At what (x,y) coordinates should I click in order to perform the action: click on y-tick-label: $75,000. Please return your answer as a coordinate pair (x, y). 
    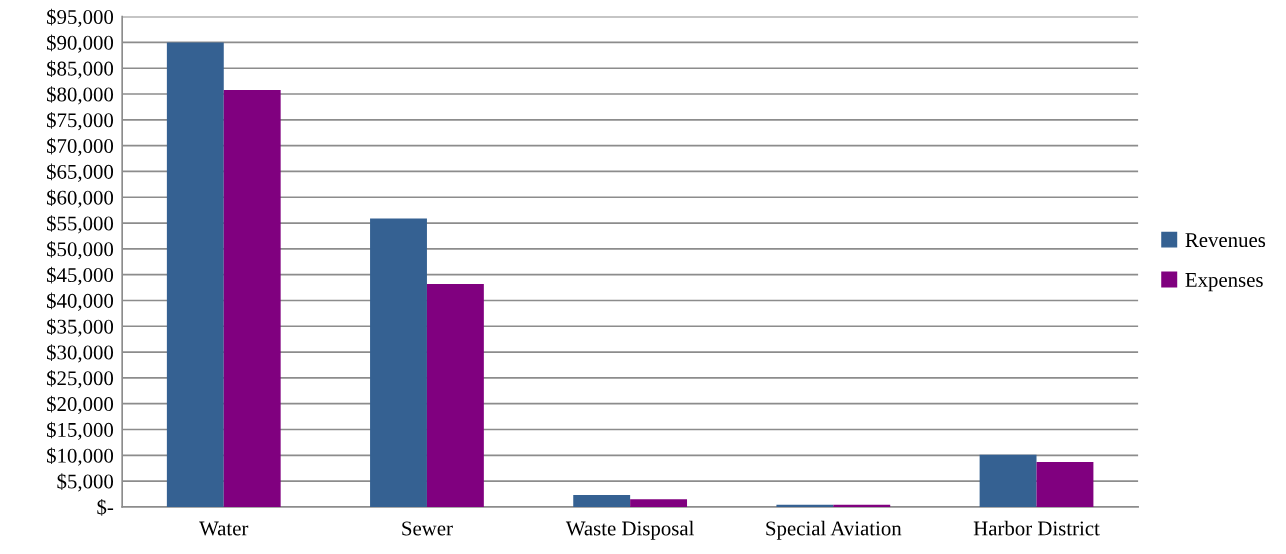
    Looking at the image, I should click on (80, 121).